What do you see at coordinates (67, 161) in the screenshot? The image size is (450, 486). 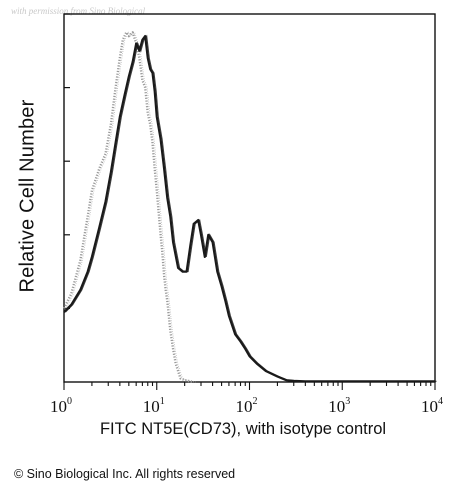 I see `y-axis-ticks` at bounding box center [67, 161].